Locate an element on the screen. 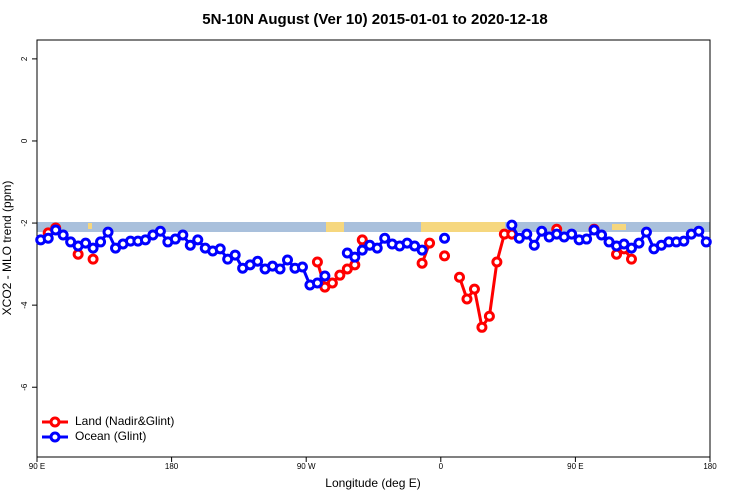  x-tick-label: 0 is located at coordinates (441, 466).